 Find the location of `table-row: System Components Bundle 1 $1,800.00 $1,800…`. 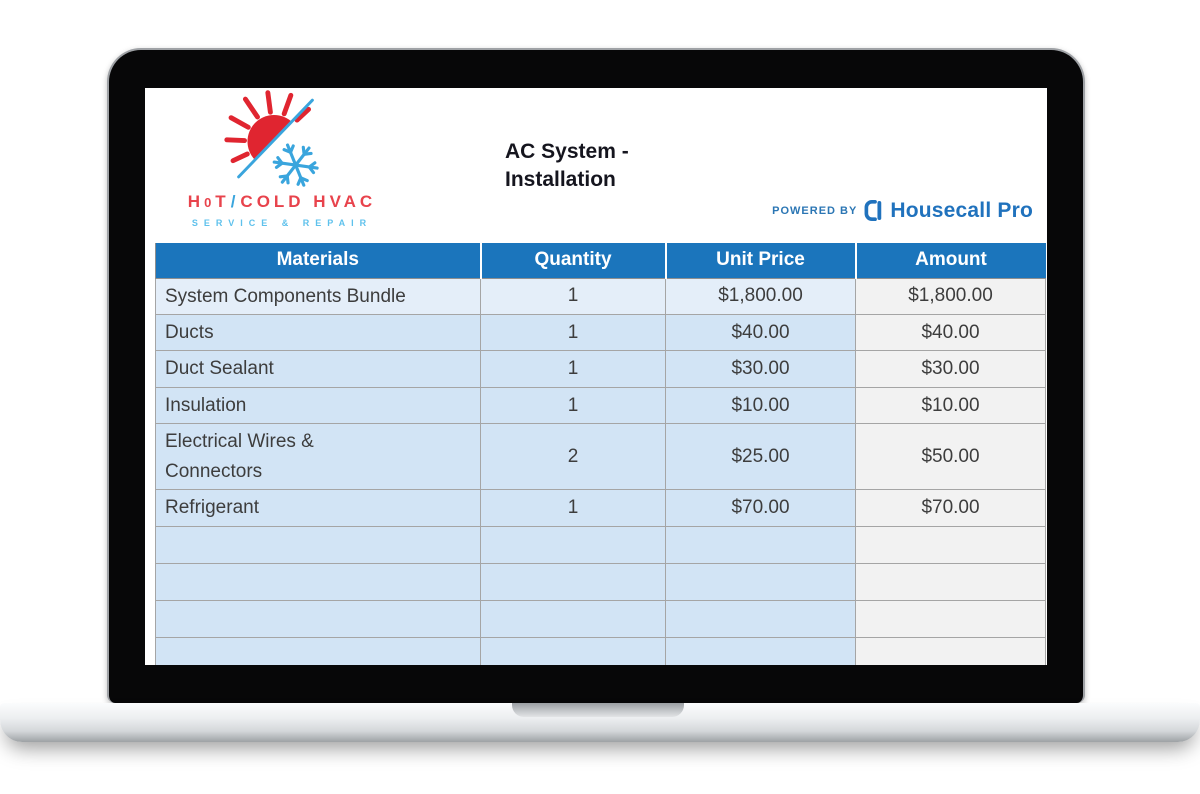

table-row: System Components Bundle 1 $1,800.00 $1,800… is located at coordinates (600, 296).